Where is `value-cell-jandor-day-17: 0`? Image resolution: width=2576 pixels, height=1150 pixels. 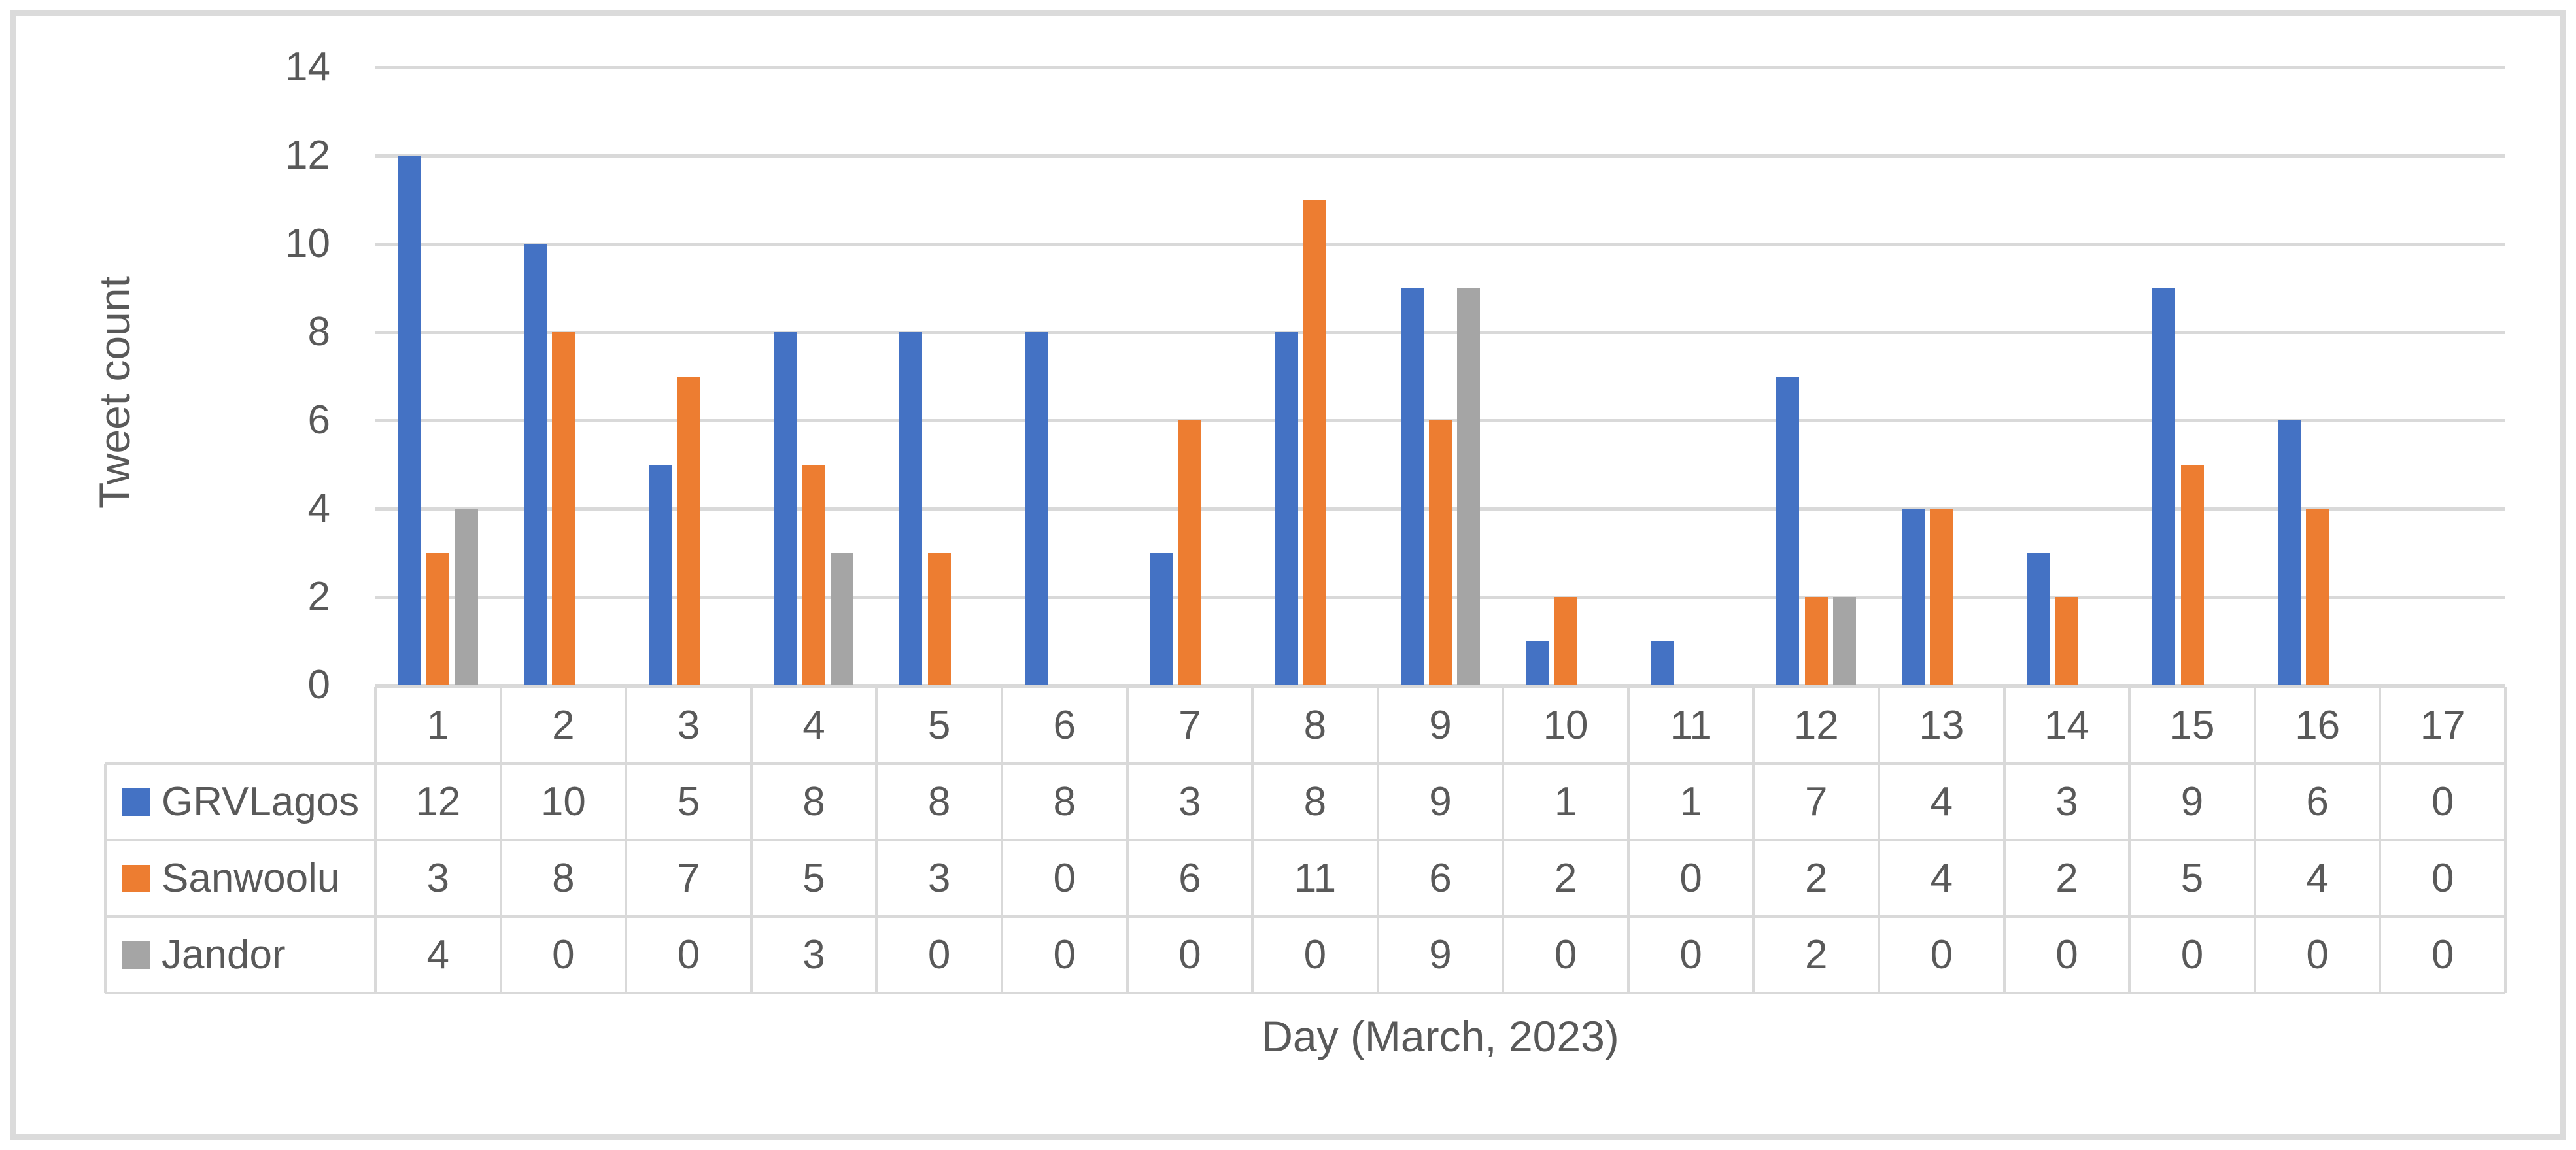
value-cell-jandor-day-17: 0 is located at coordinates (2442, 954).